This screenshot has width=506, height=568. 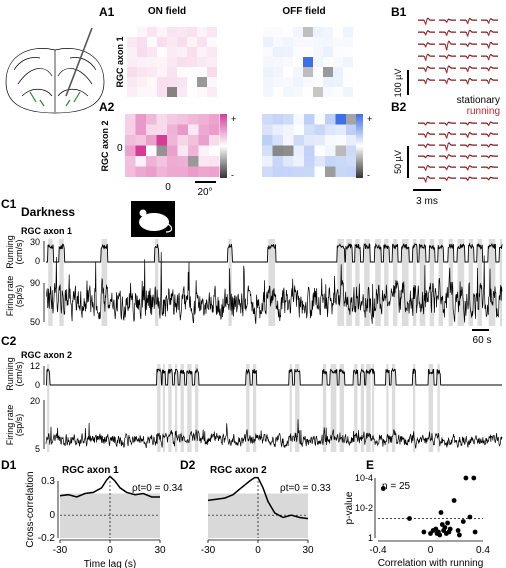 I want to click on c2-title: RGC axon 2, so click(x=46, y=355).